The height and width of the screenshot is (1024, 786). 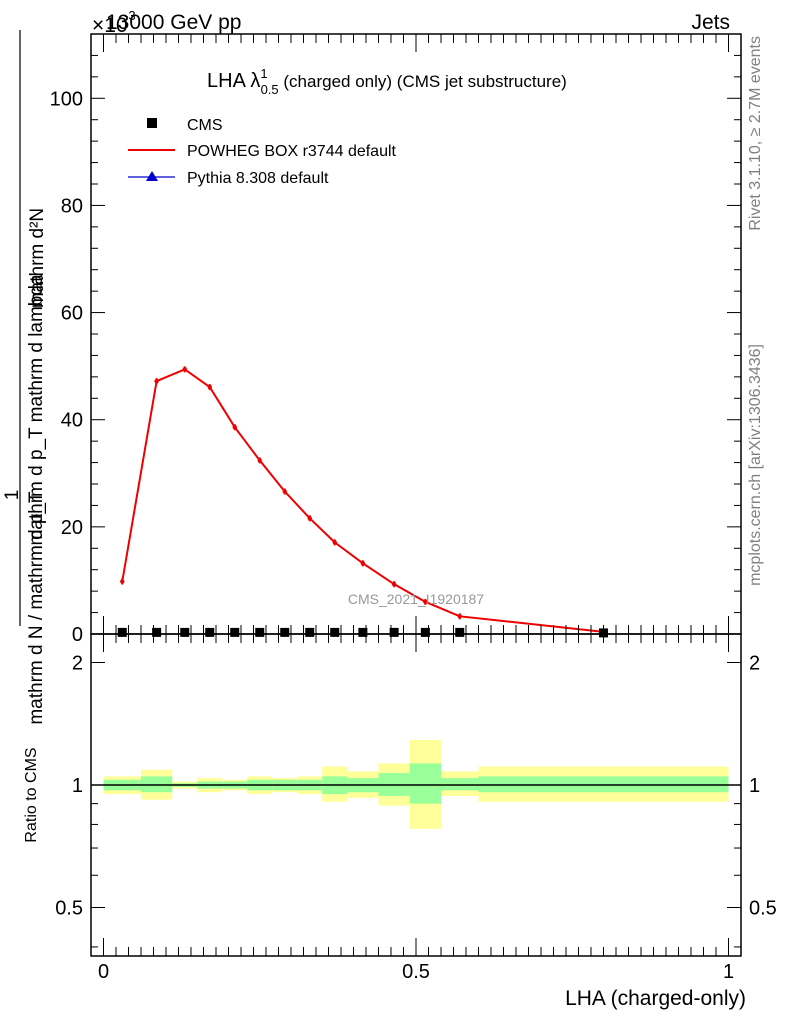 I want to click on y-tick-label: 0, so click(x=77, y=635).